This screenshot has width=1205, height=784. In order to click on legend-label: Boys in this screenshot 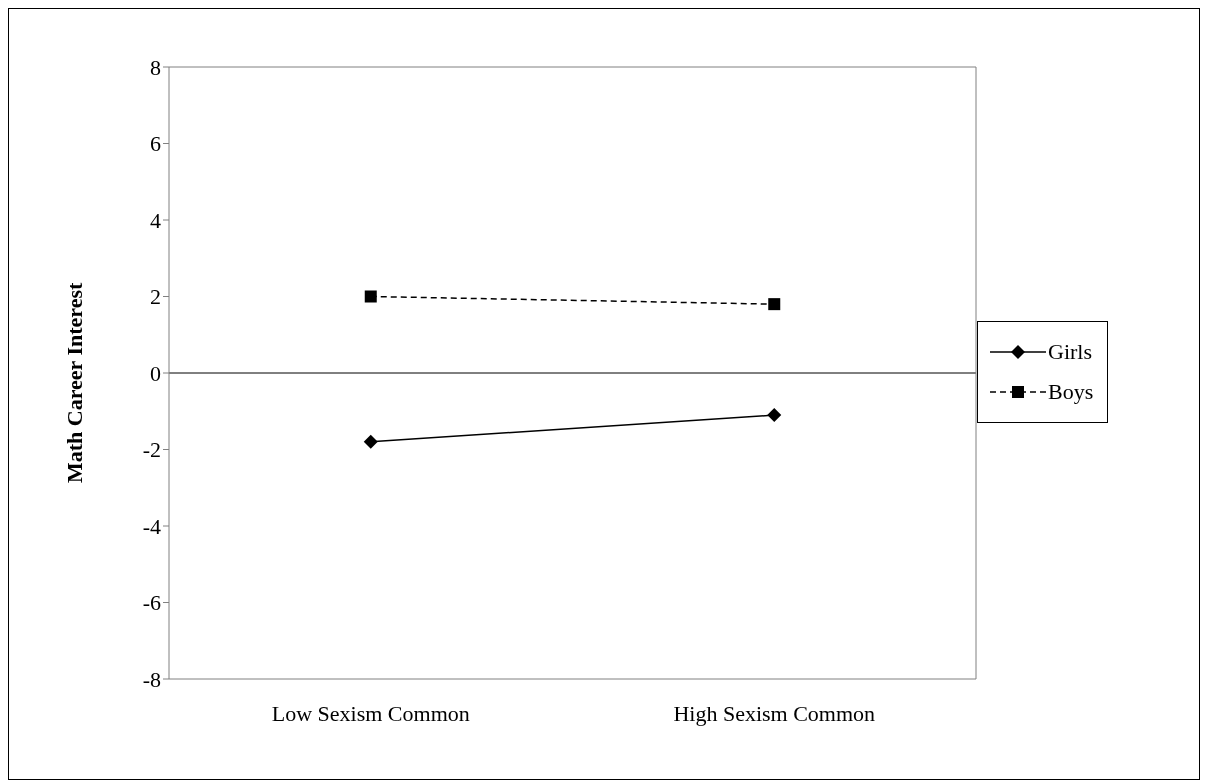, I will do `click(1071, 392)`.